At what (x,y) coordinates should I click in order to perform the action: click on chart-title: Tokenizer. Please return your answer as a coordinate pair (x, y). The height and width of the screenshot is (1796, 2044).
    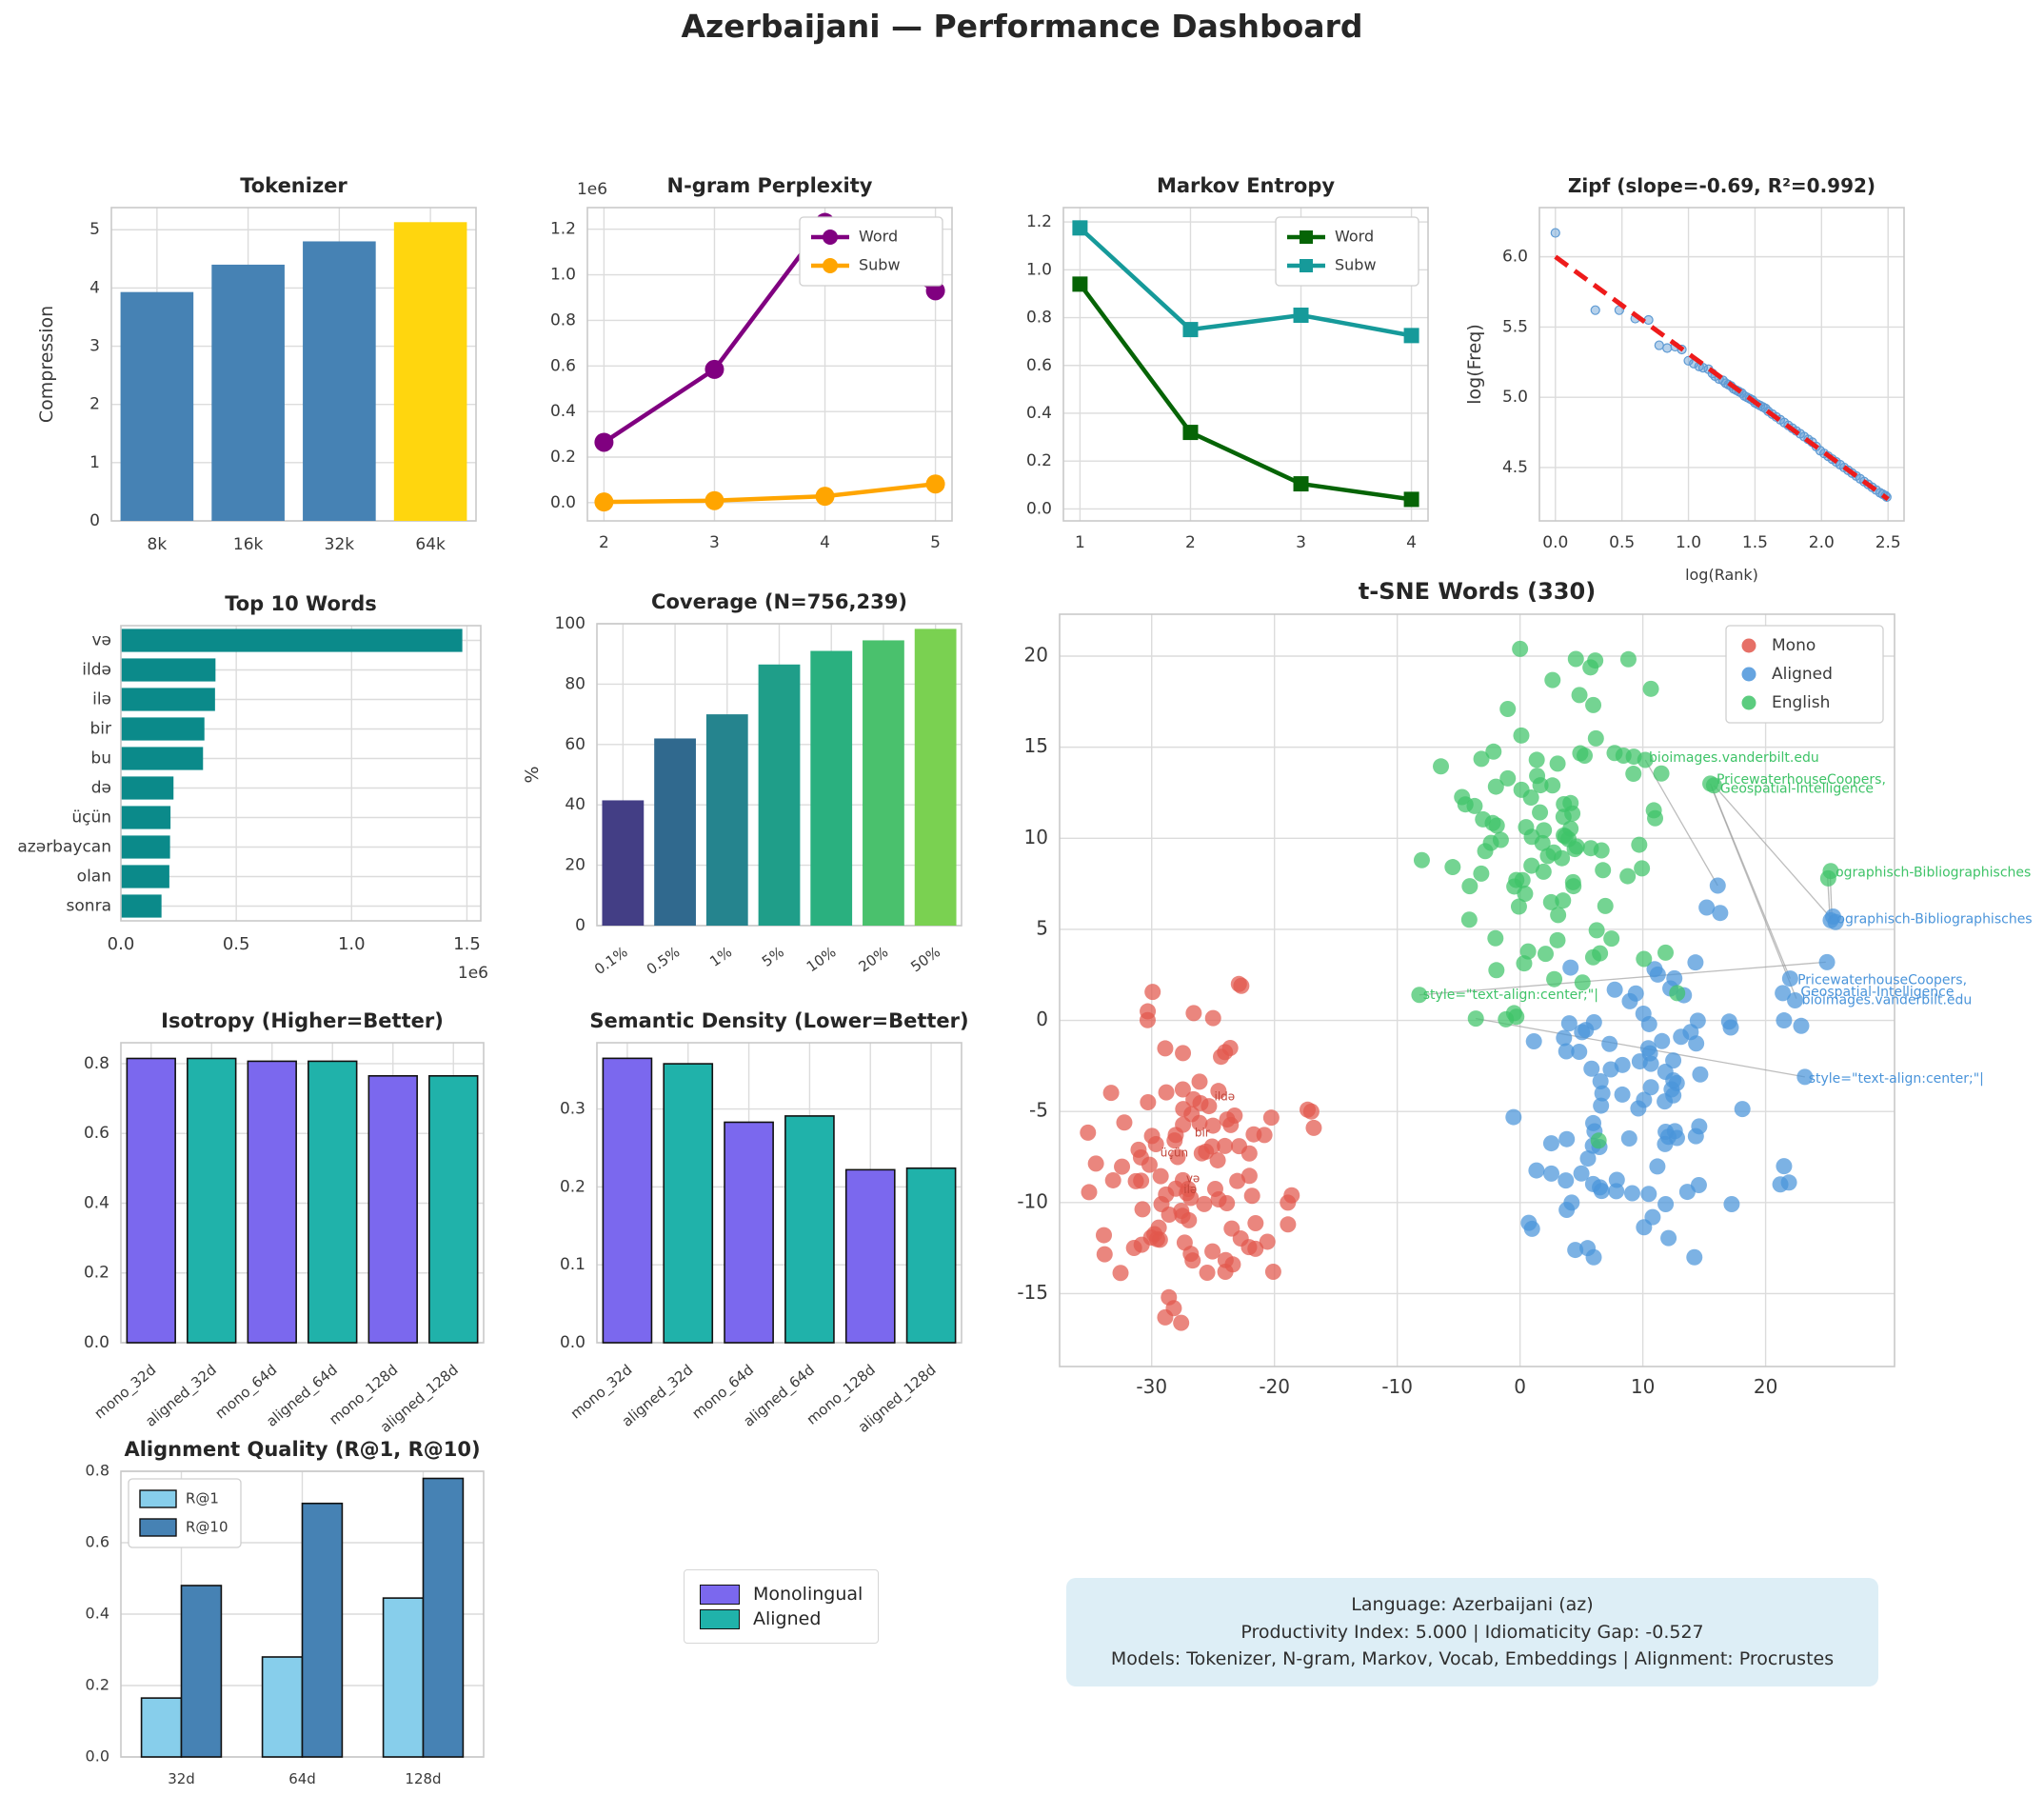
    Looking at the image, I should click on (293, 185).